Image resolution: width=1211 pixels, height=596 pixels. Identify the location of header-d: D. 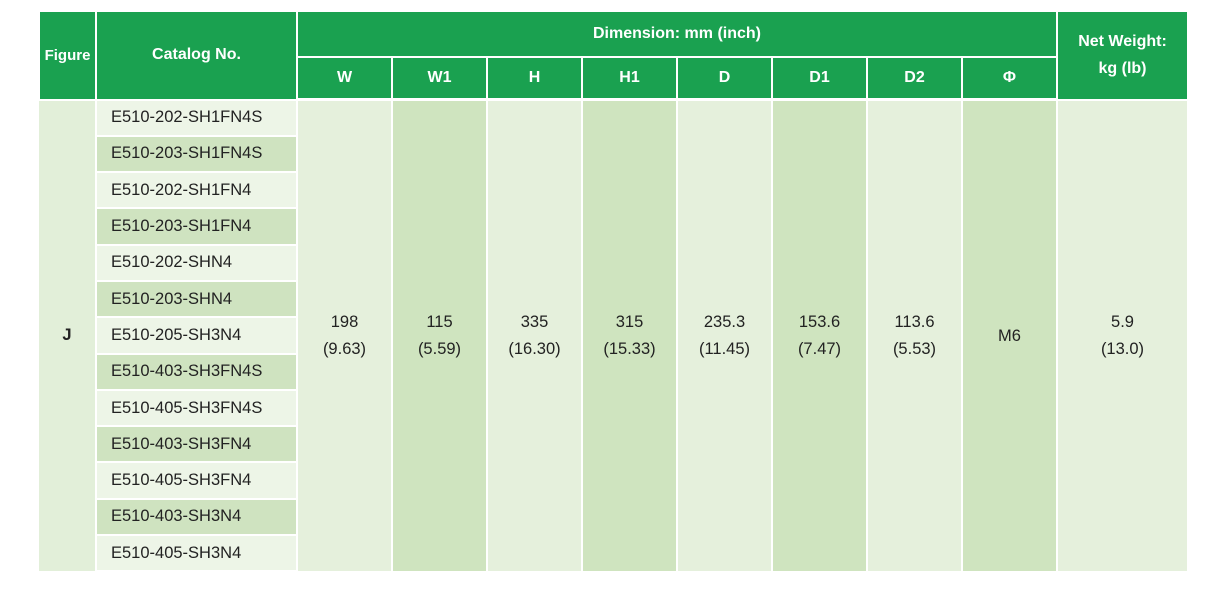
(724, 78).